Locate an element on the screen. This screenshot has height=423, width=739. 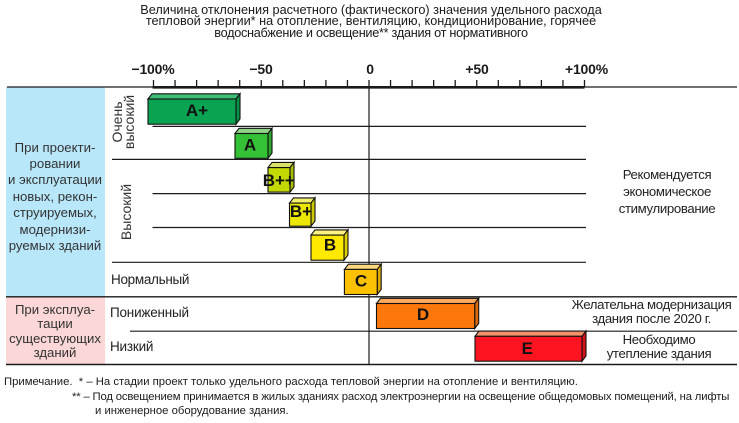
svg-text: B+ is located at coordinates (301, 211).